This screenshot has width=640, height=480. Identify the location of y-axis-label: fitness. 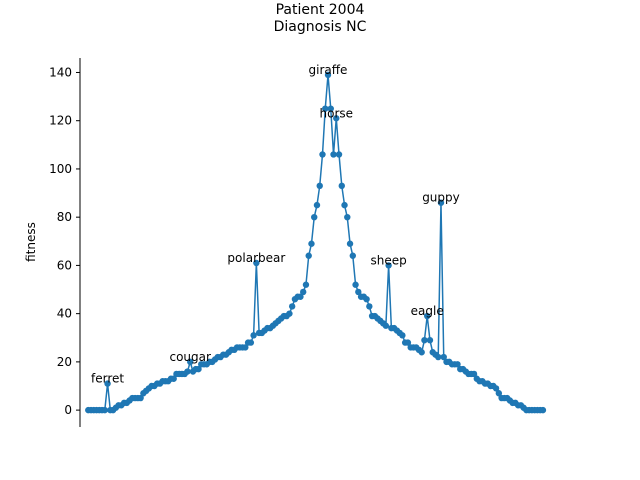
(31, 242).